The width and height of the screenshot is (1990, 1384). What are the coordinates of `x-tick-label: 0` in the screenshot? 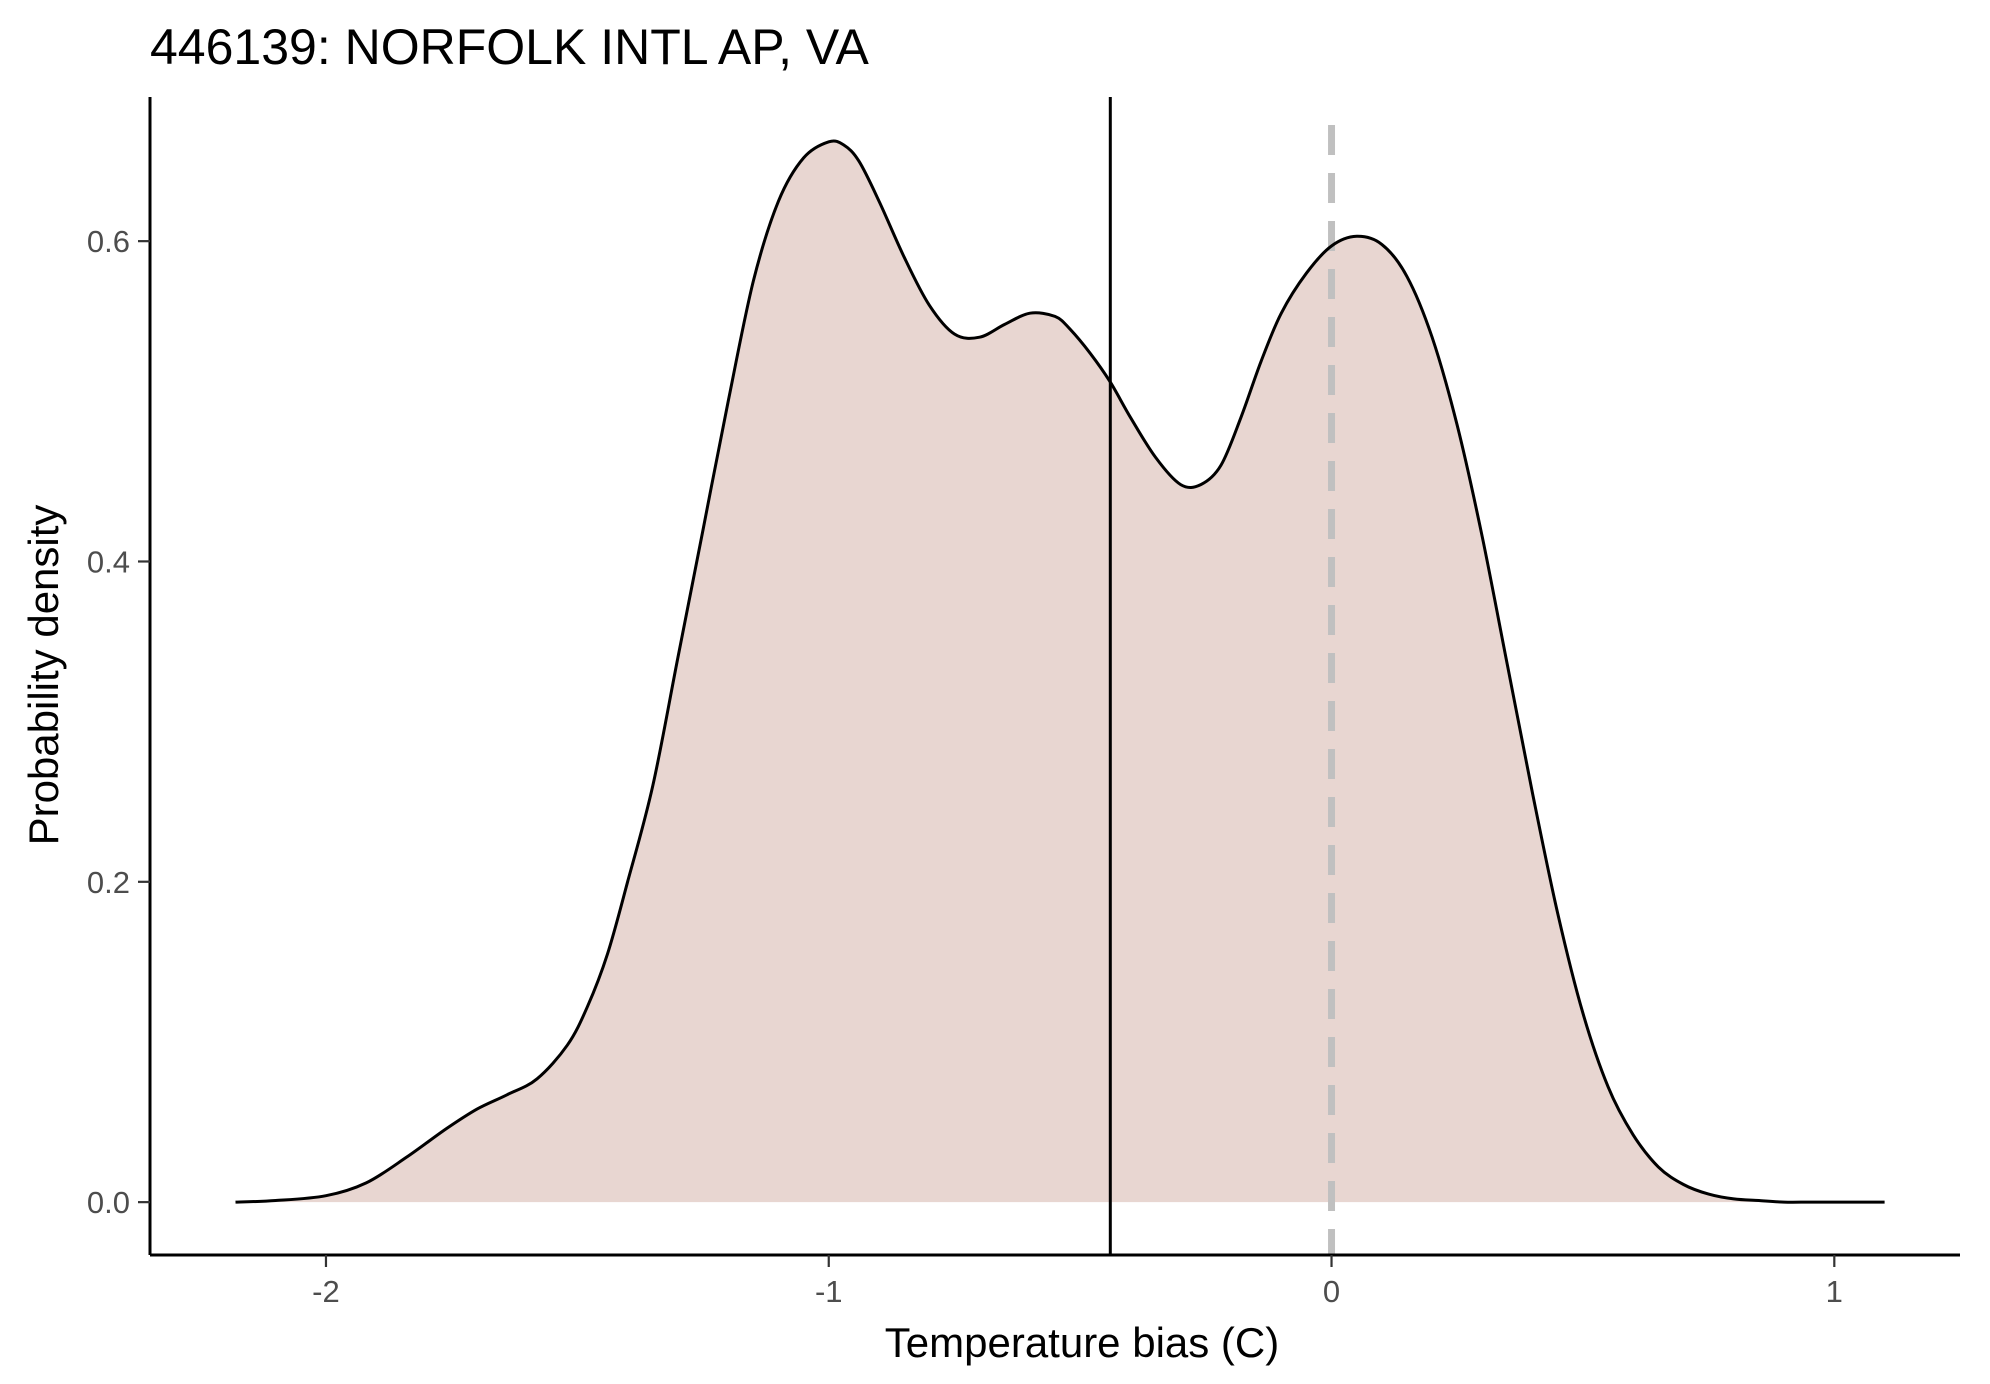 It's located at (1331, 1291).